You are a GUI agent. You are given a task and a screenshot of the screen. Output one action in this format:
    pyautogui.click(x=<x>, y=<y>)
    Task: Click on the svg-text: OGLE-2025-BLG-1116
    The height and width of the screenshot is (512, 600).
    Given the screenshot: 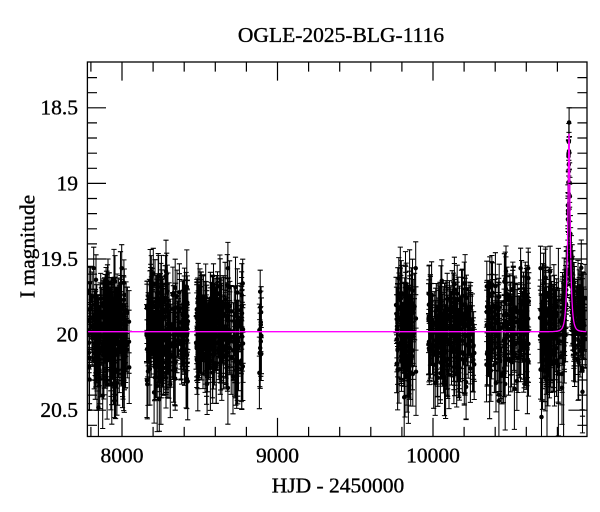 What is the action you would take?
    pyautogui.click(x=341, y=35)
    